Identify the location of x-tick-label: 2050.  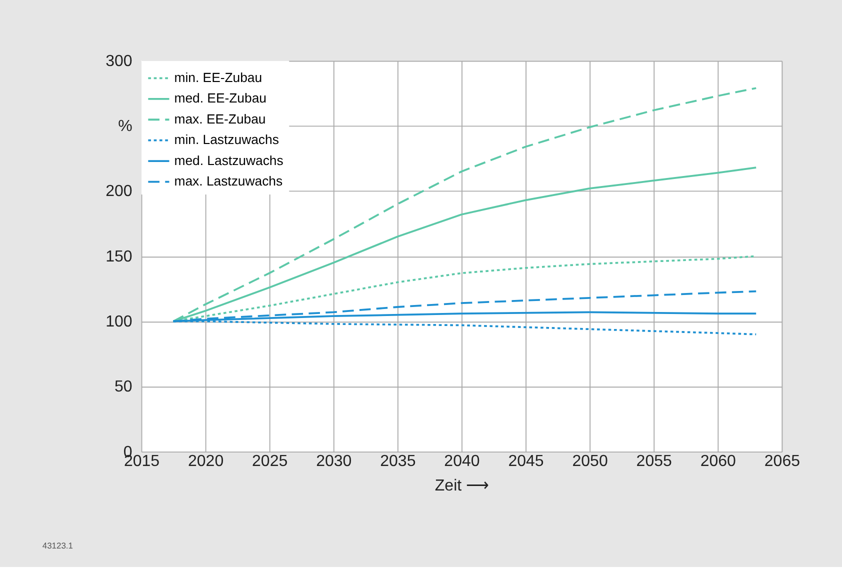
(590, 461).